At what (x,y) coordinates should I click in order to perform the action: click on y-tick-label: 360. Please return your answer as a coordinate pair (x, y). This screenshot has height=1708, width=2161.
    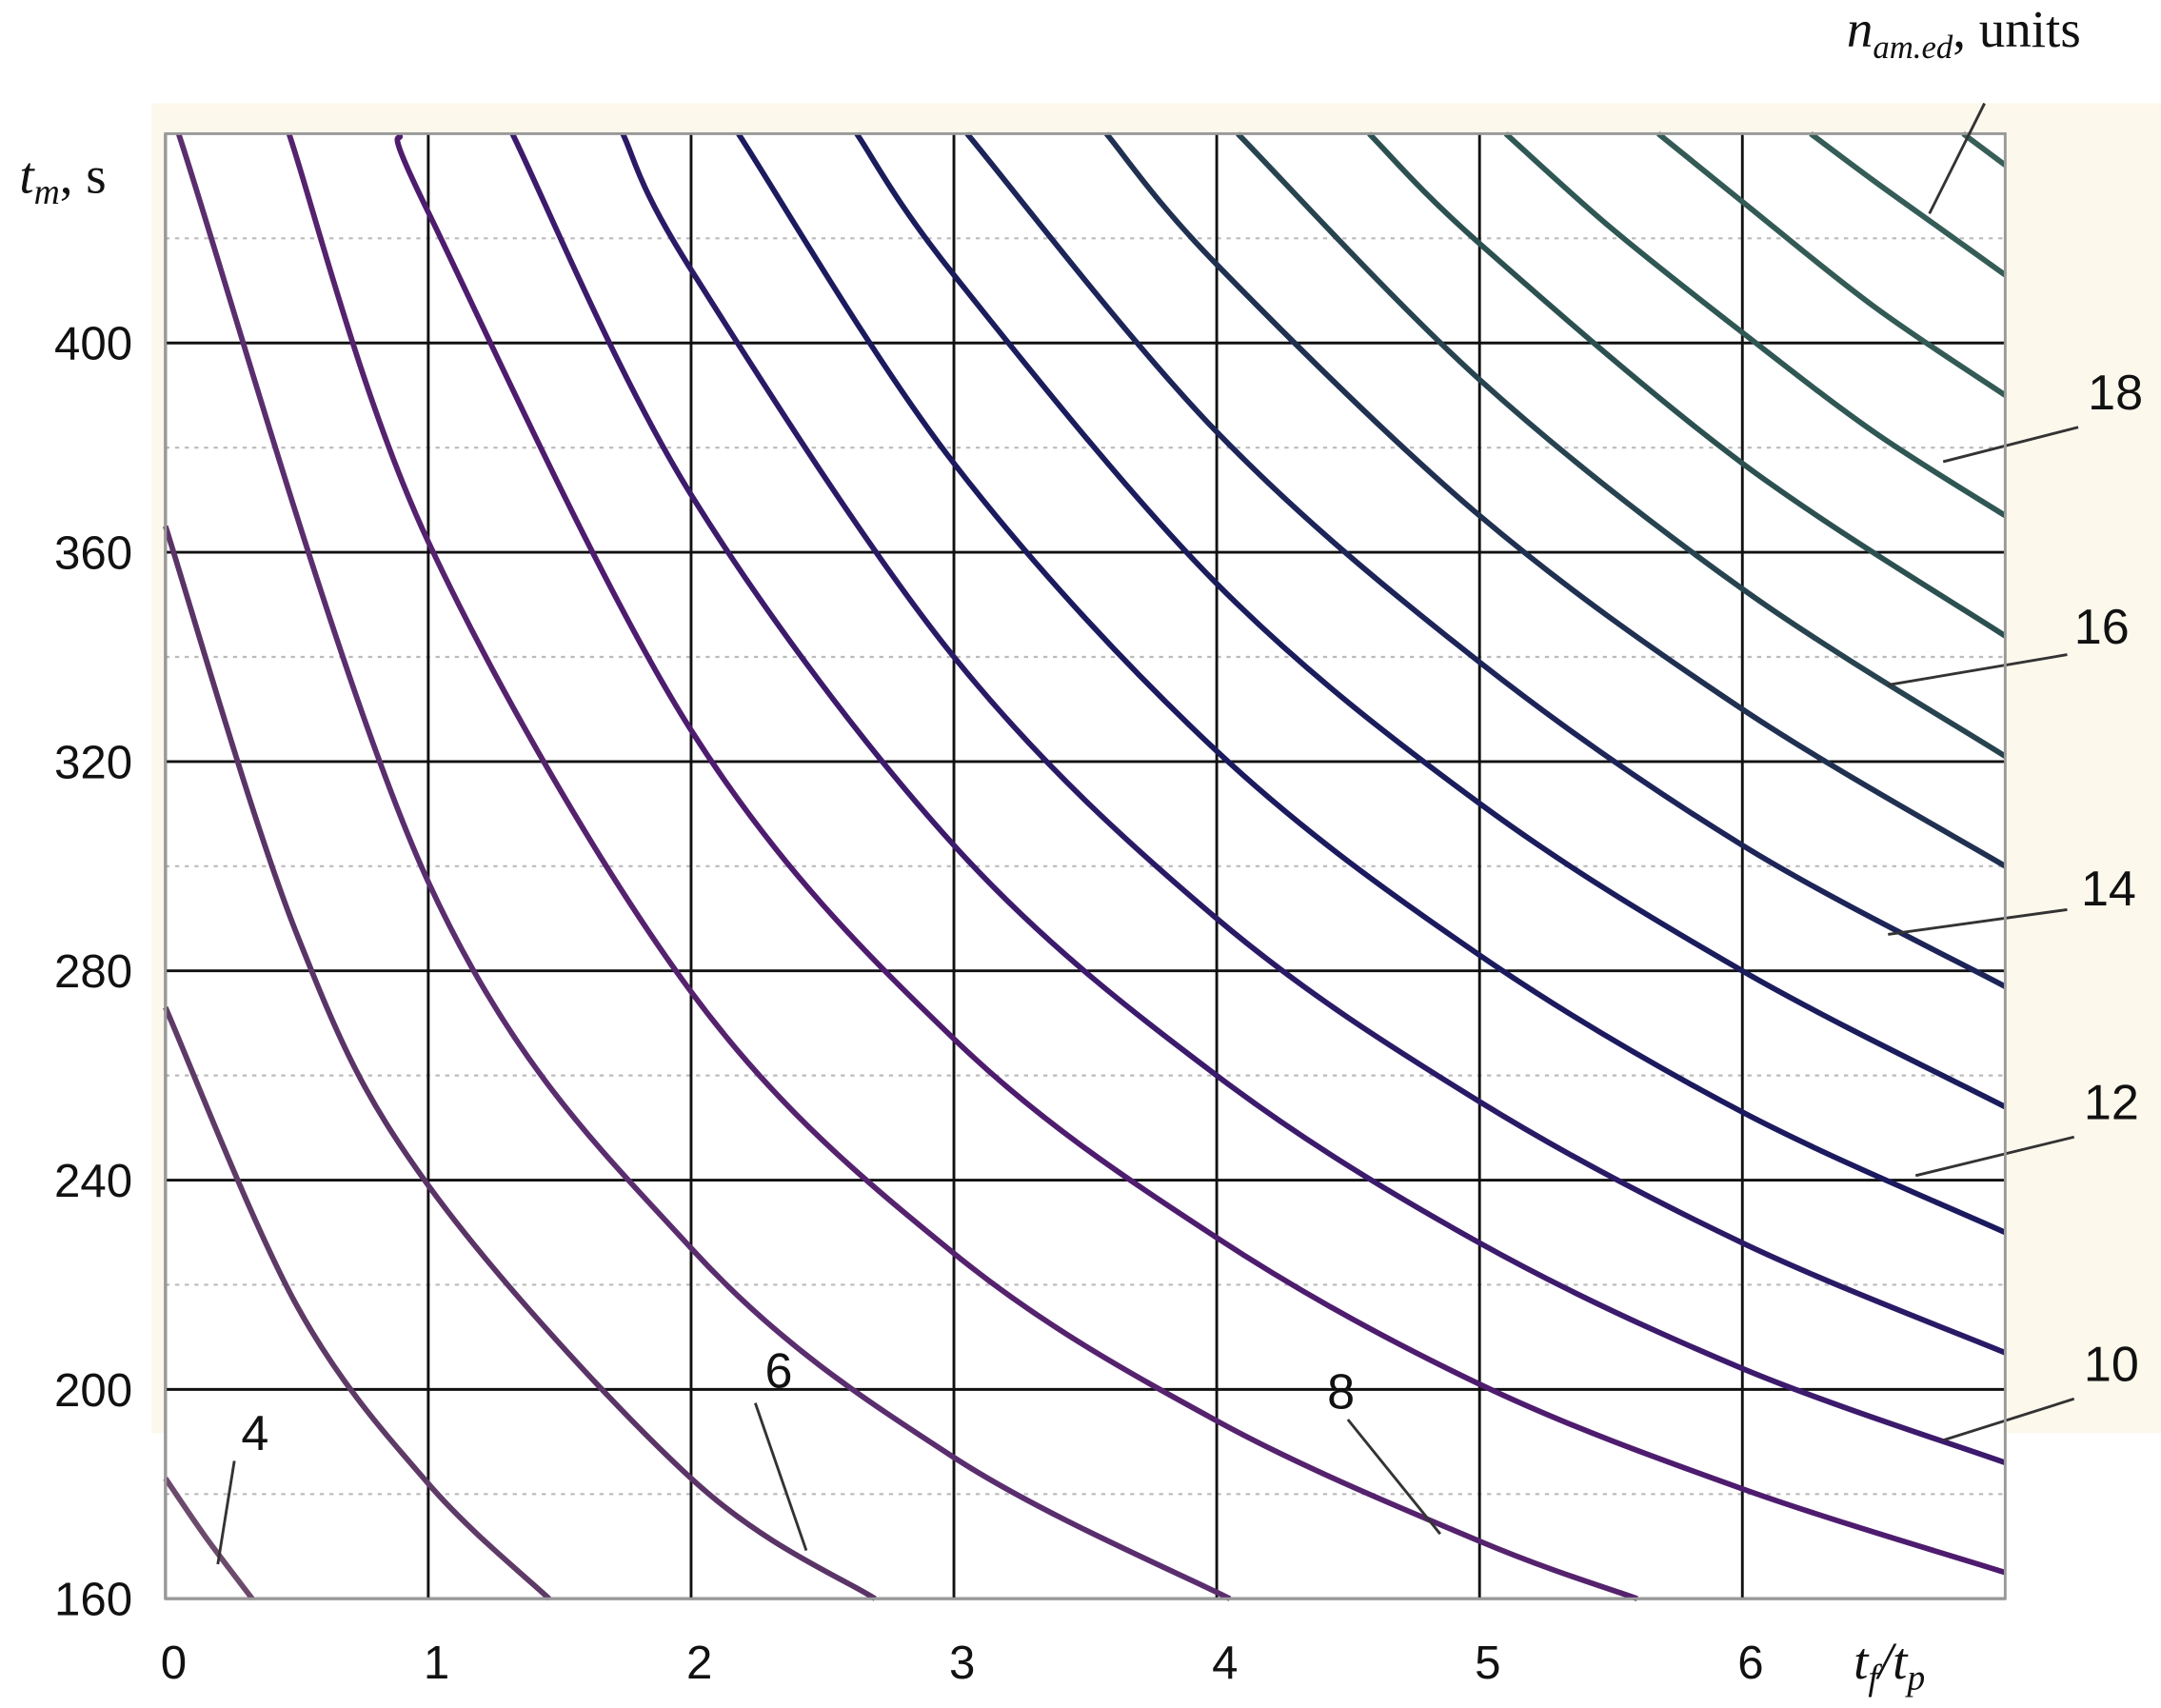
    Looking at the image, I should click on (93, 552).